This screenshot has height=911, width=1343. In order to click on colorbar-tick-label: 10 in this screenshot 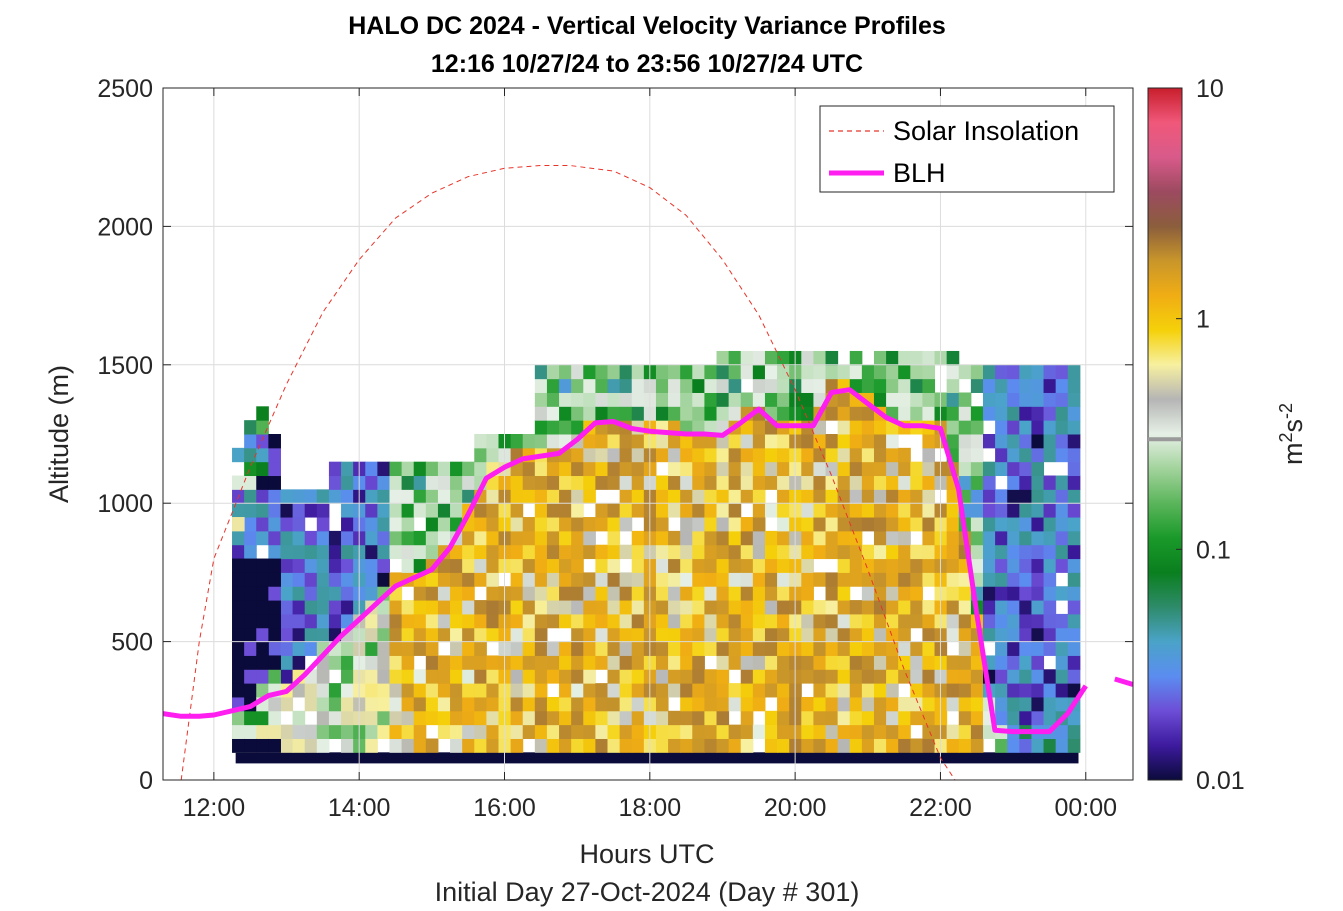, I will do `click(1210, 89)`.